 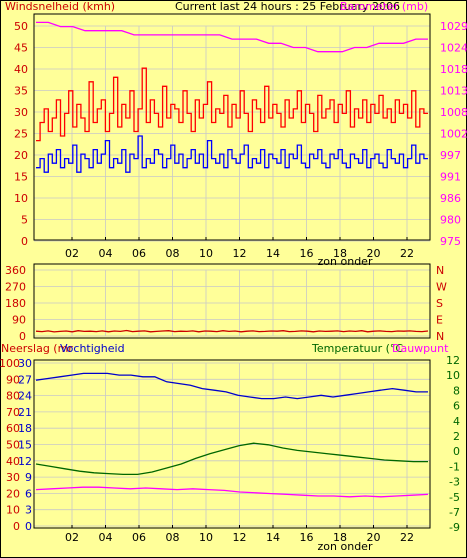 I want to click on wind-direction-series, so click(x=232, y=331).